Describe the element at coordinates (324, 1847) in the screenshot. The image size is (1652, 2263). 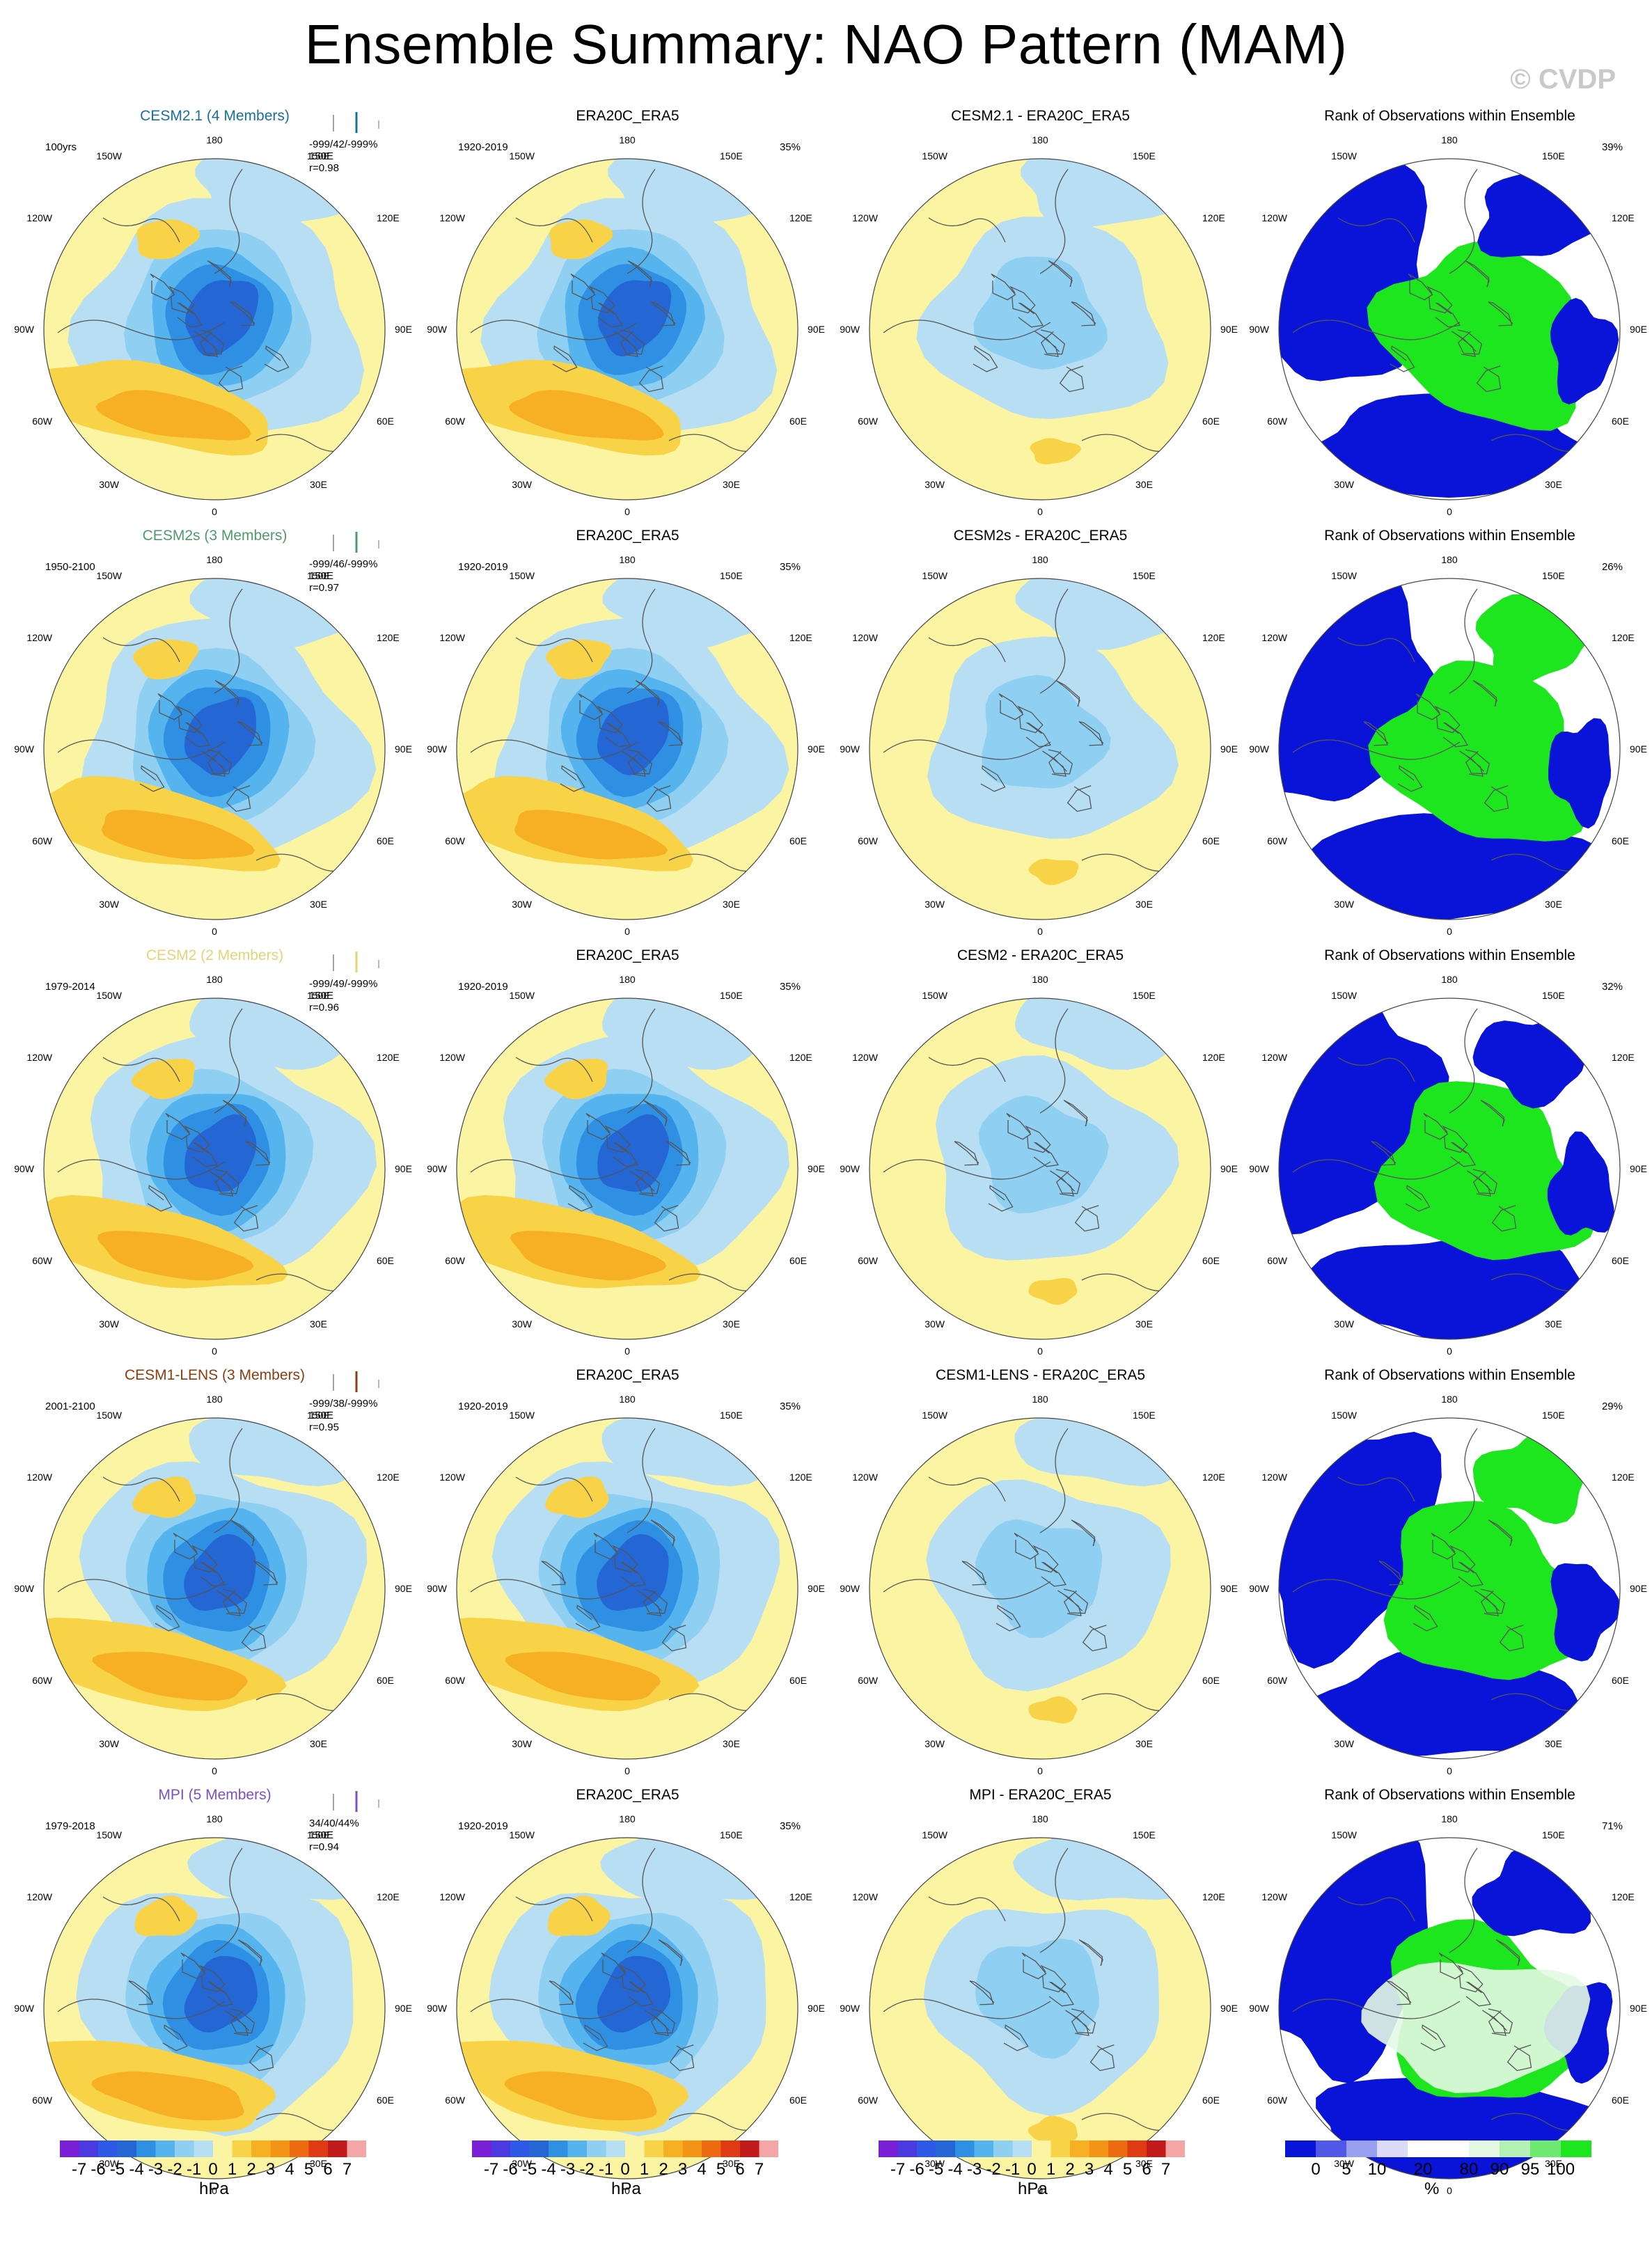
I see `stat-line: r=0.94` at that location.